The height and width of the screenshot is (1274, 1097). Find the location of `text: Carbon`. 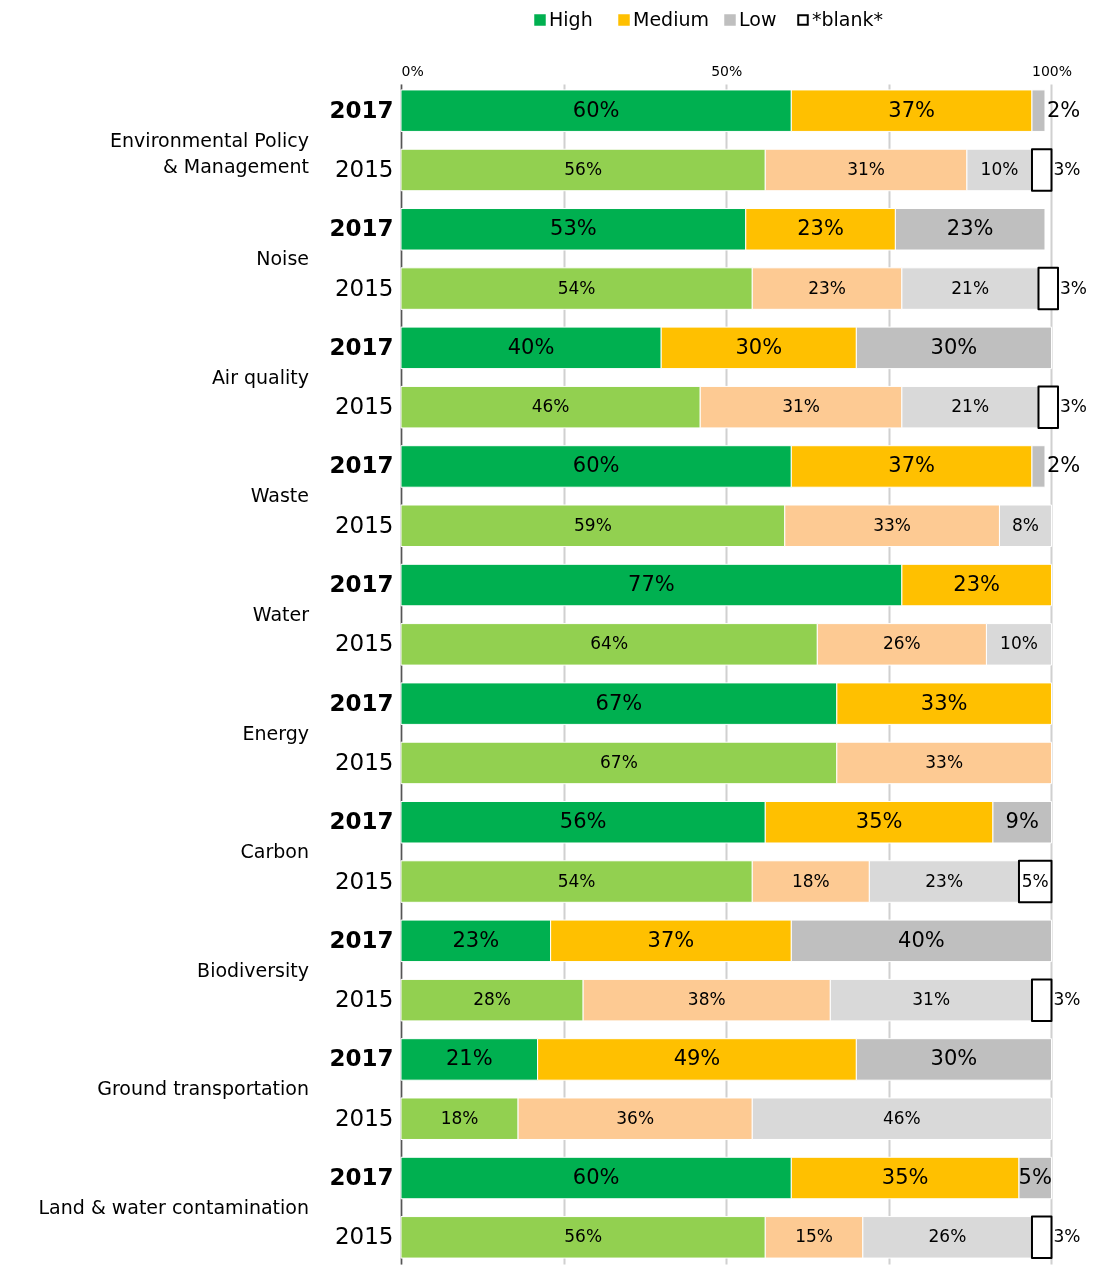

text: Carbon is located at coordinates (274, 851).